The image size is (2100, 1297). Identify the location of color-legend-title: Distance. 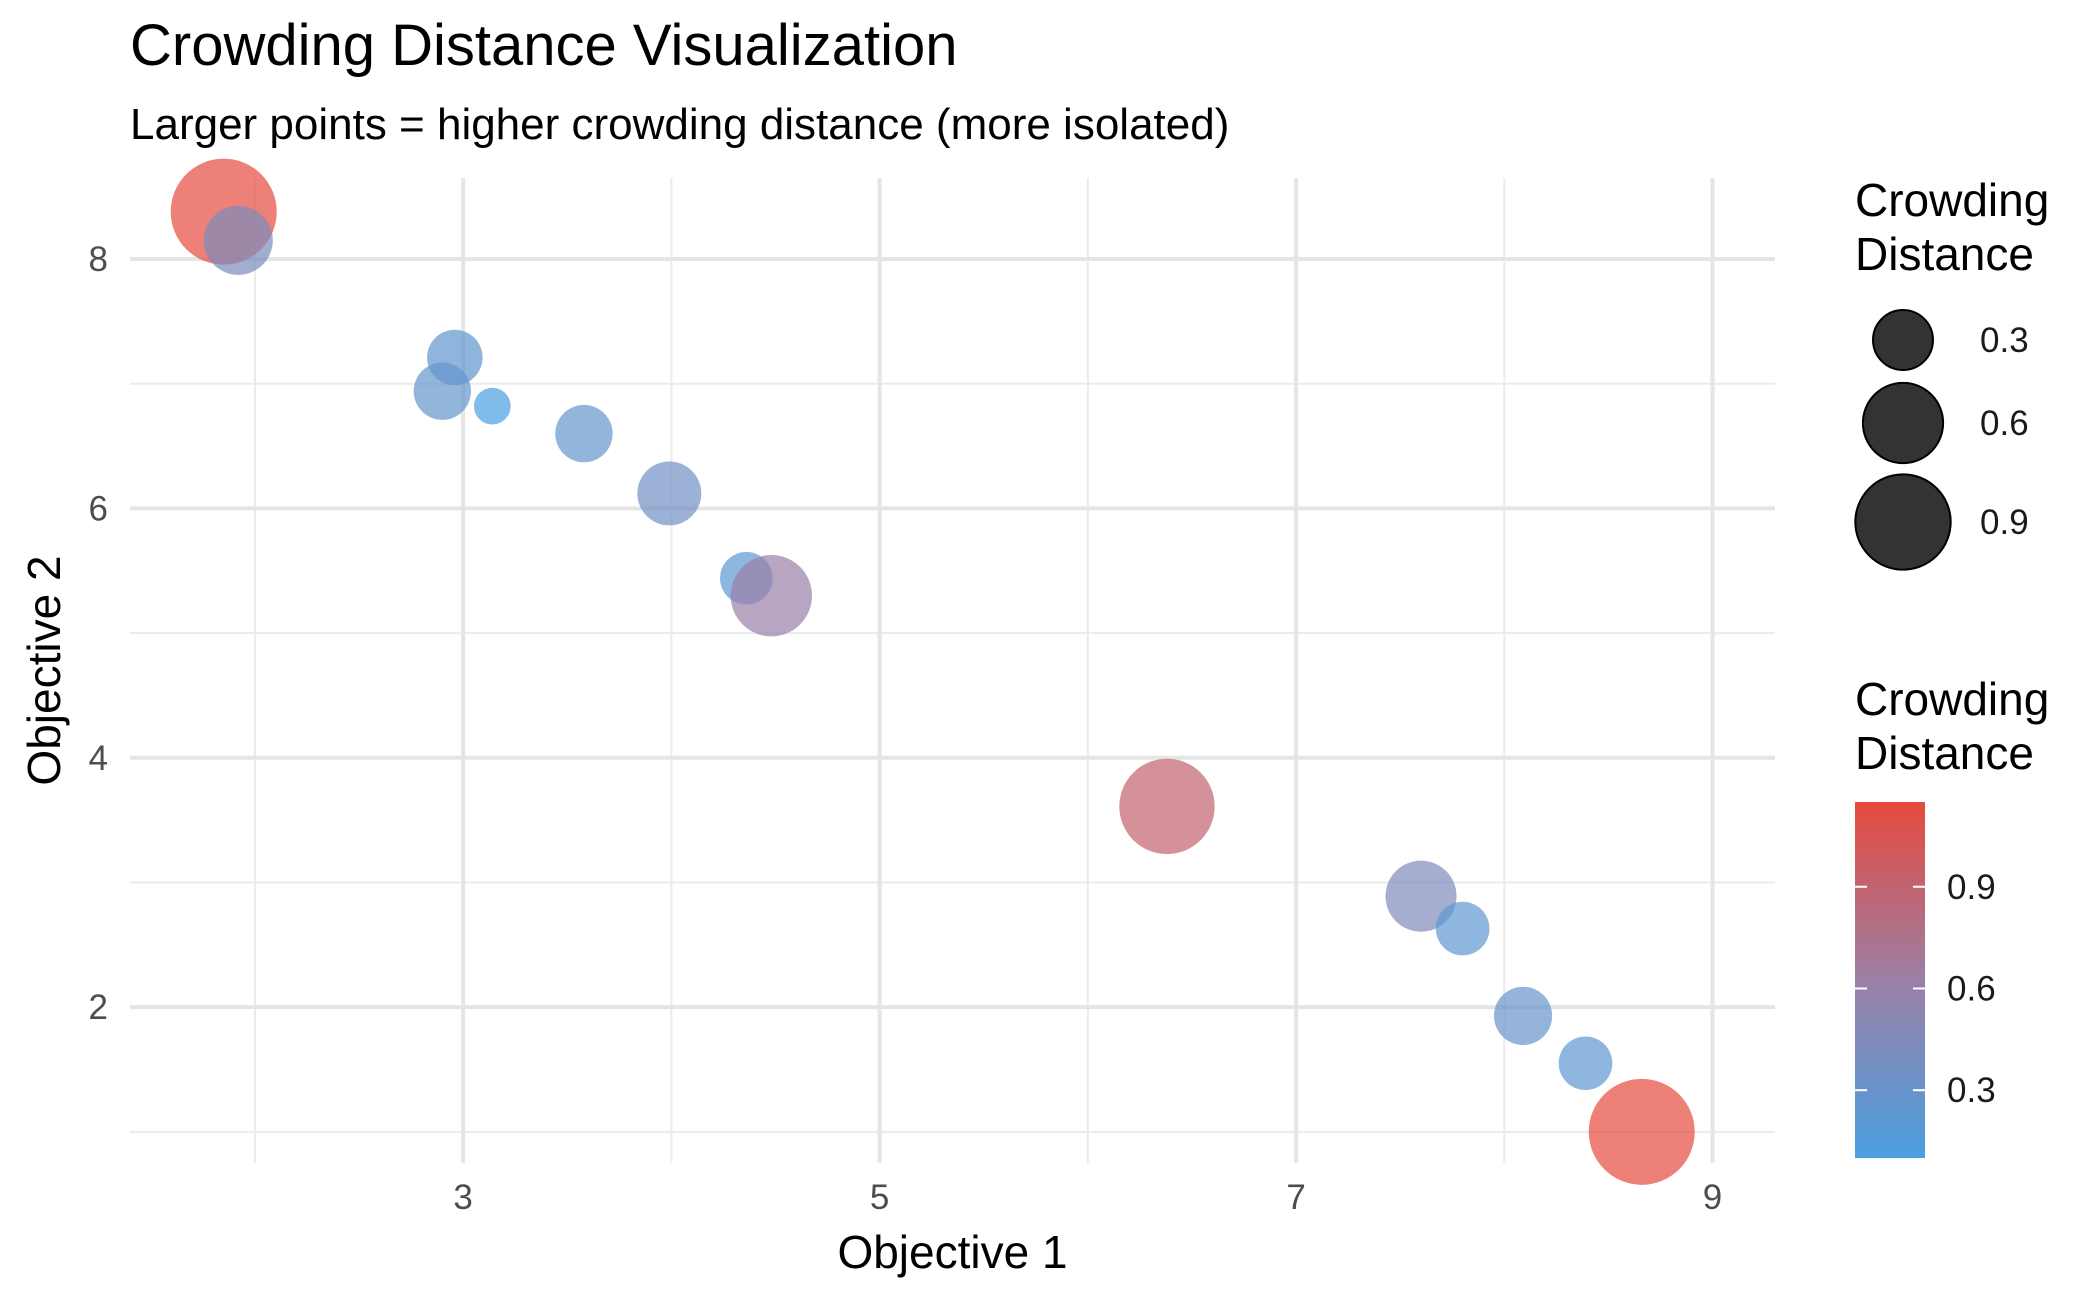
(1944, 753).